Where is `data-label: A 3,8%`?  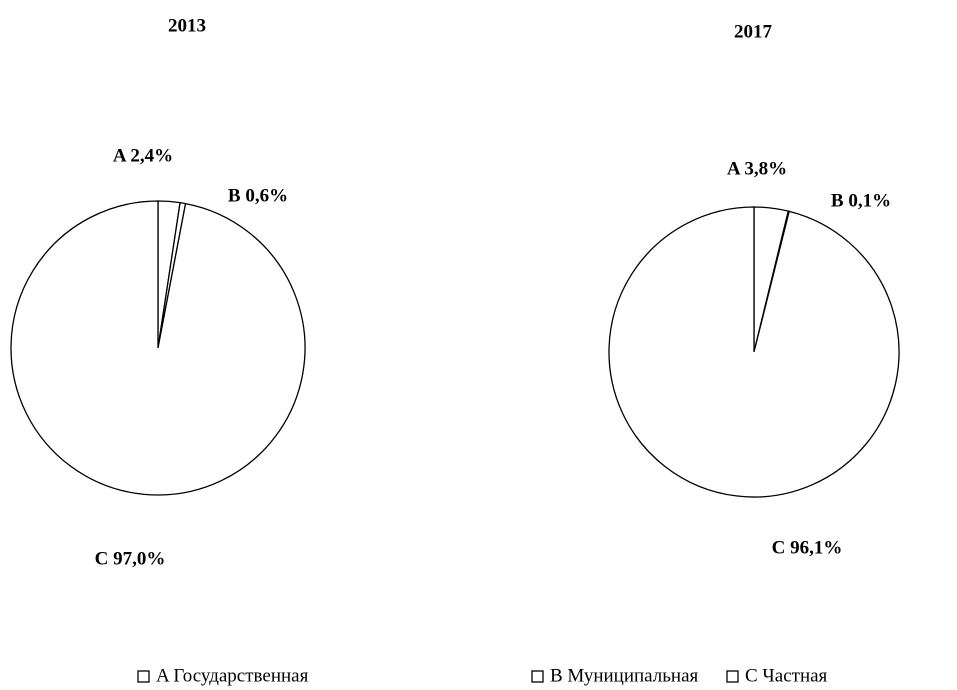
data-label: A 3,8% is located at coordinates (757, 168).